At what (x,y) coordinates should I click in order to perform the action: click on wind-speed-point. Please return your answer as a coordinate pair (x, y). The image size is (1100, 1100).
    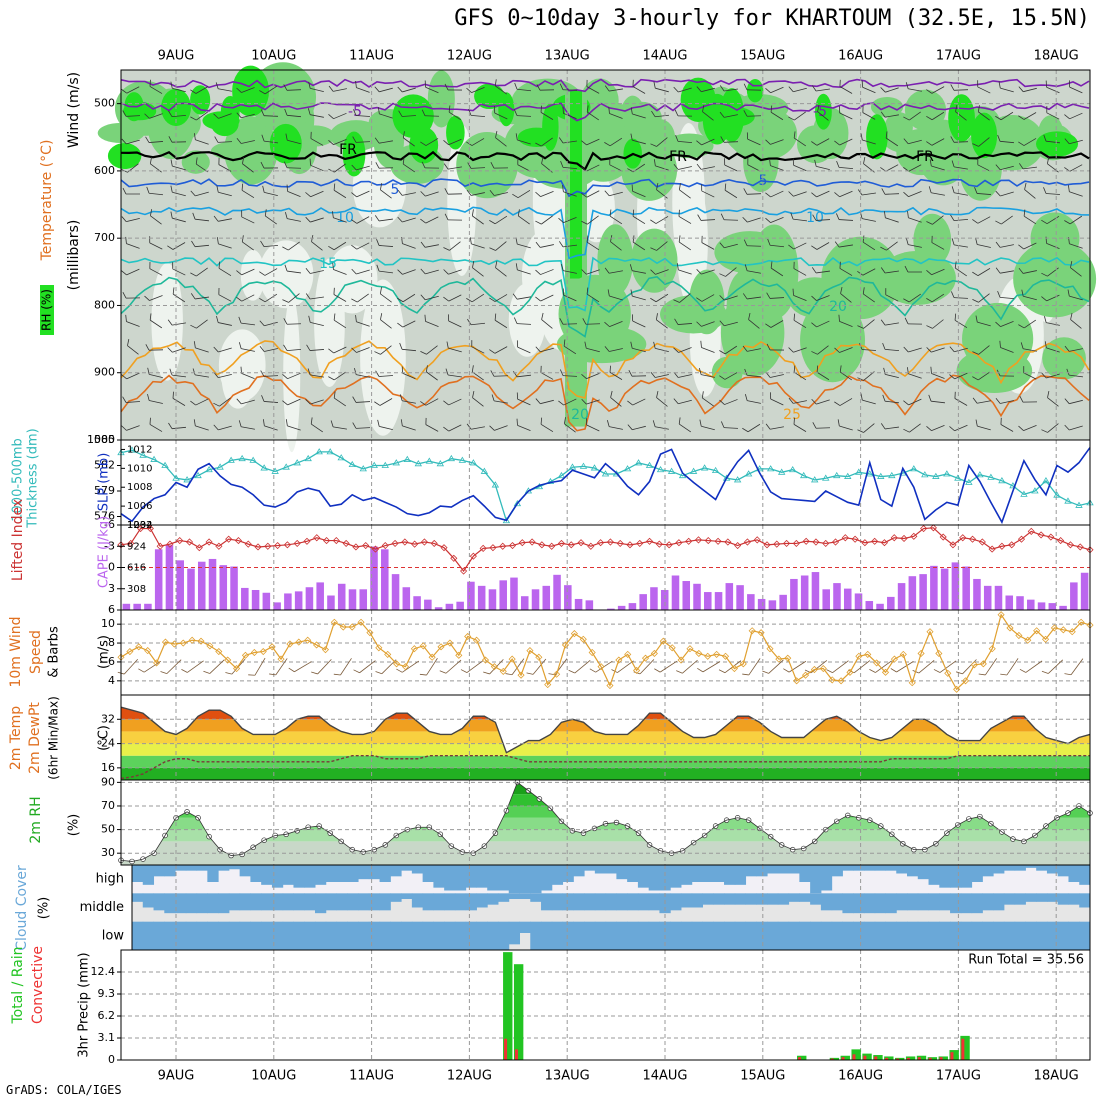
    Looking at the image, I should click on (263, 651).